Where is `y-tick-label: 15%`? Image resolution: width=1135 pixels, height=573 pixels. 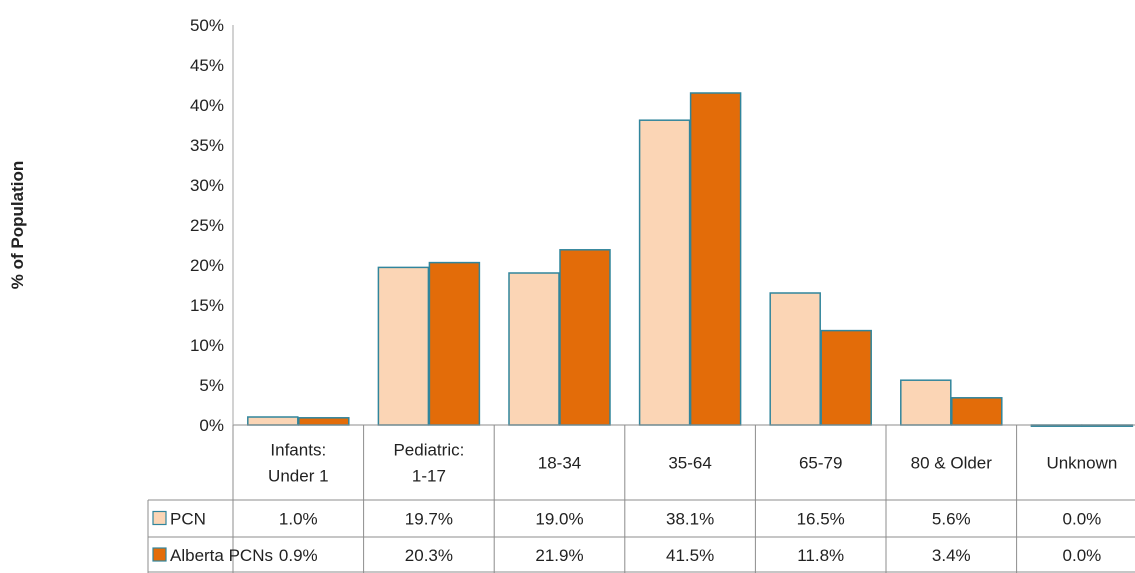 y-tick-label: 15% is located at coordinates (207, 305).